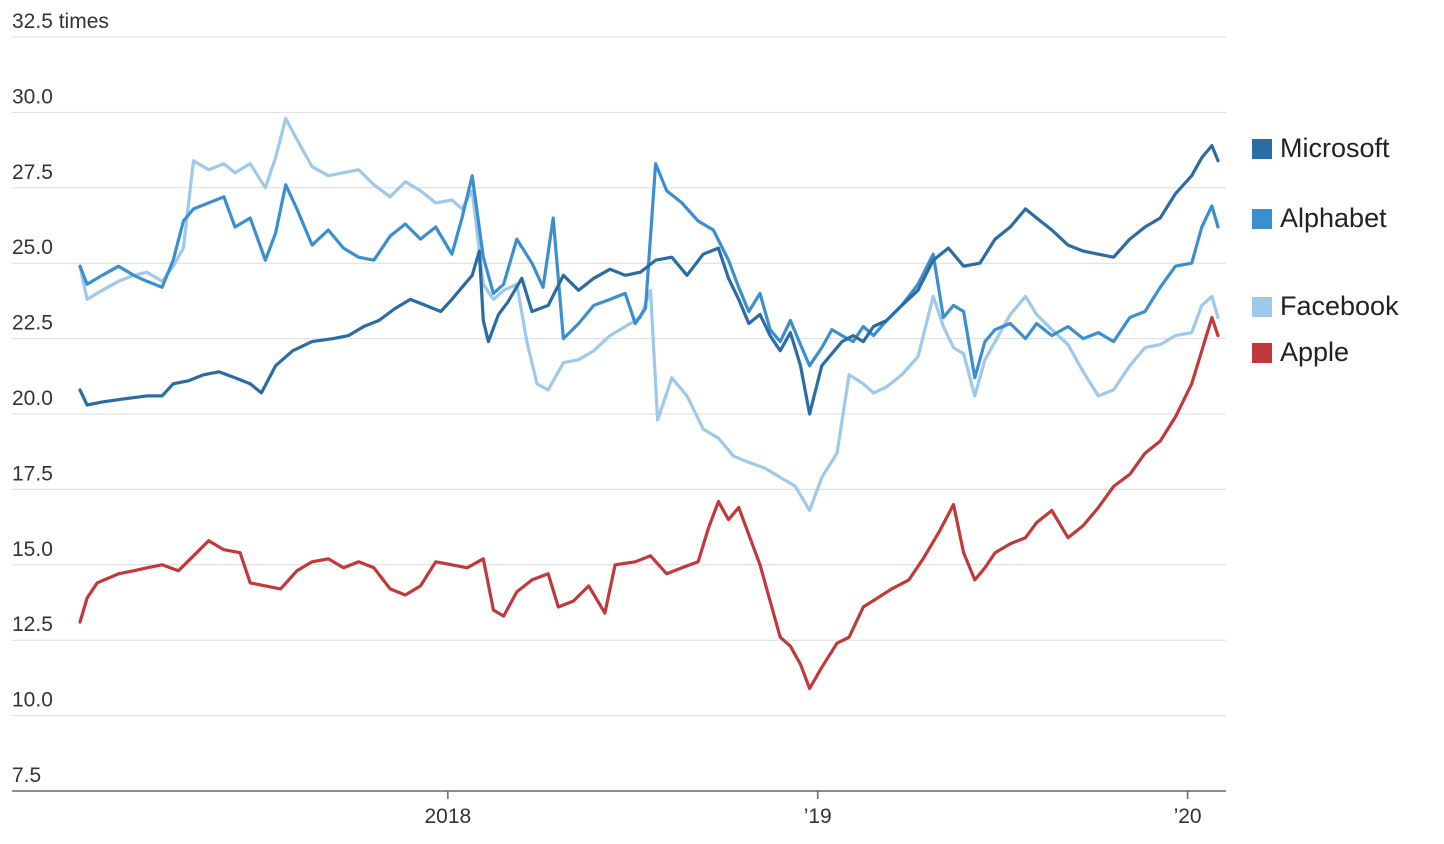 This screenshot has height=844, width=1444. Describe the element at coordinates (1262, 306) in the screenshot. I see `legend-swatch-facebook` at that location.